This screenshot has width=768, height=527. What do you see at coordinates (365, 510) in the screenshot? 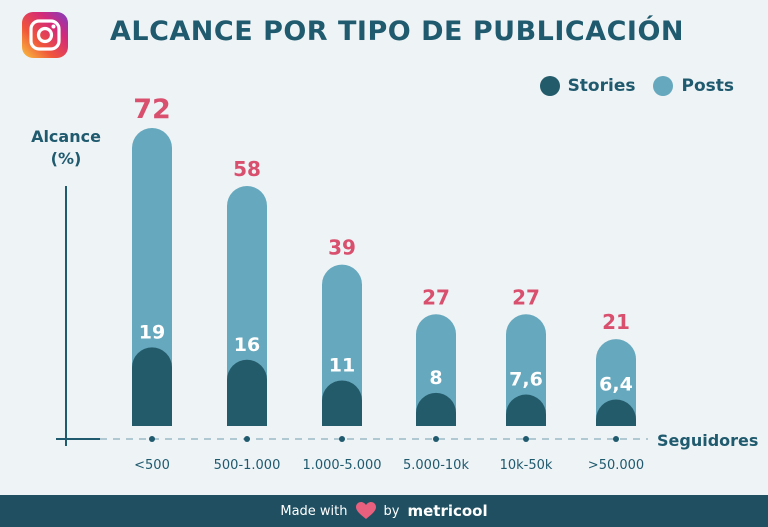
I see `heart-icon` at bounding box center [365, 510].